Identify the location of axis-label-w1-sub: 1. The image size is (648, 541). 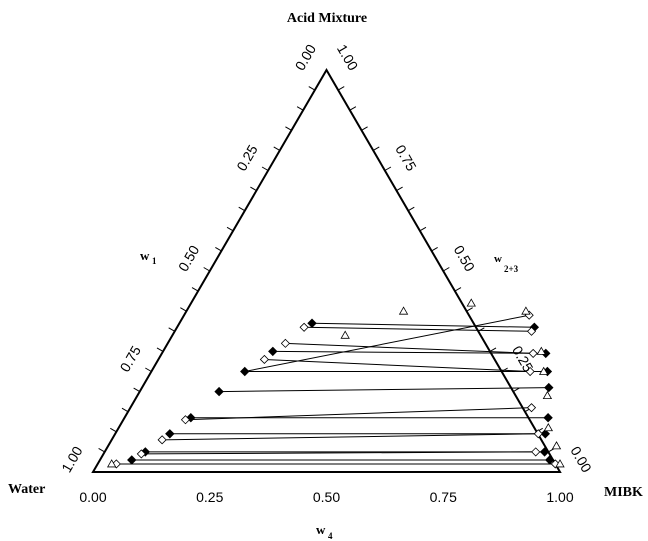
(154, 261).